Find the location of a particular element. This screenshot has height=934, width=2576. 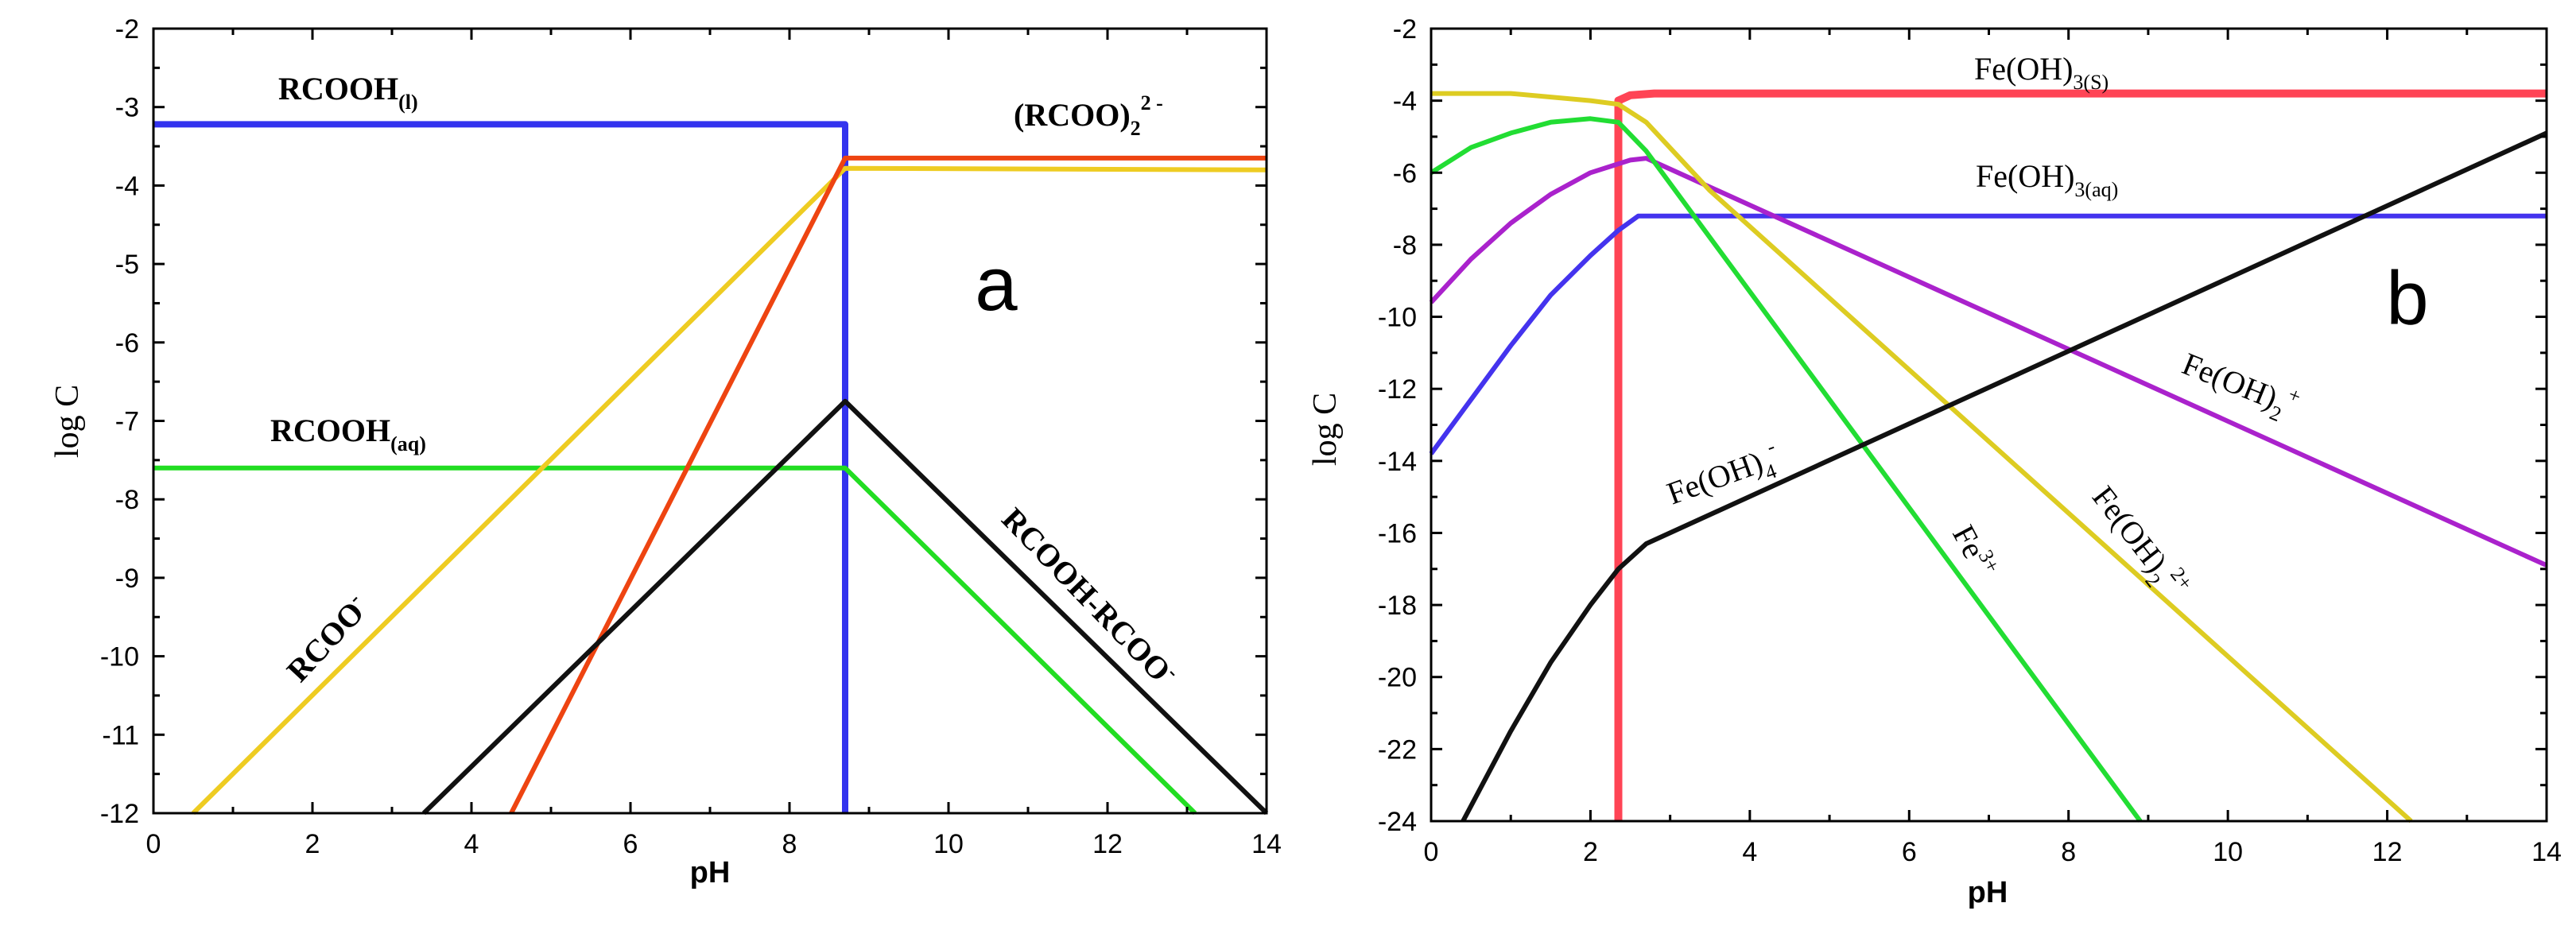

y-tick-label: -18 is located at coordinates (1398, 606).